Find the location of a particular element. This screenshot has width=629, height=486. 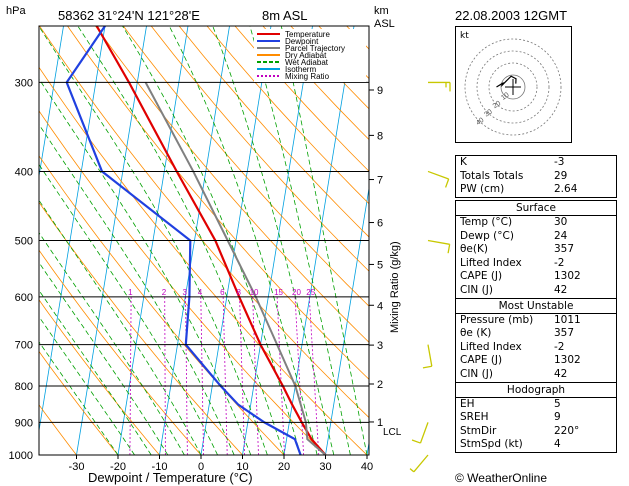

datetime-label: 22.08.2003 12GMT is located at coordinates (511, 15).